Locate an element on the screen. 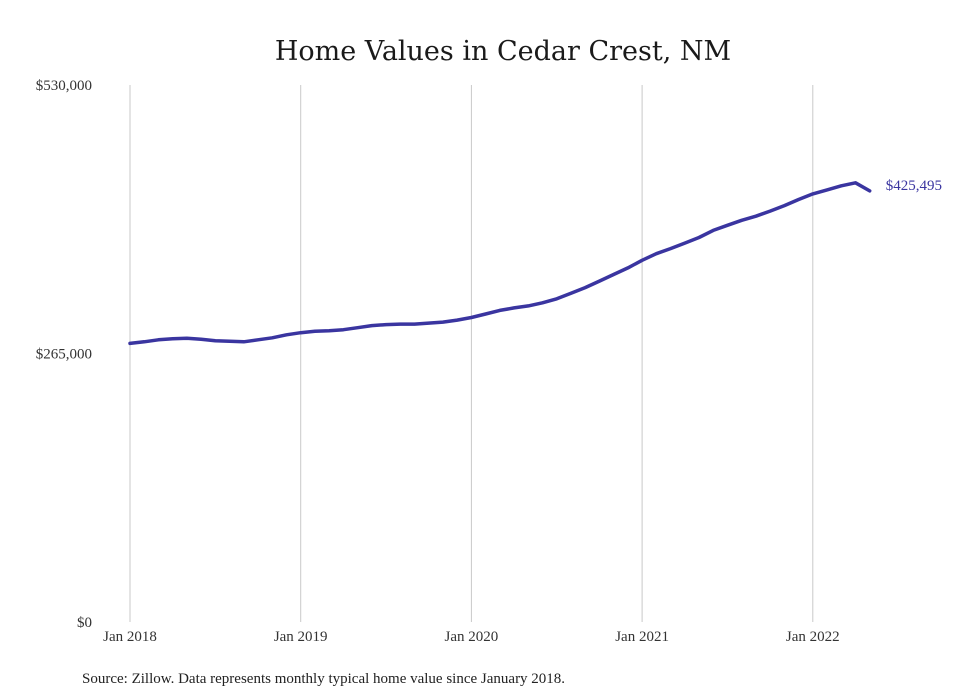 The width and height of the screenshot is (980, 699). x-axis-ticks: Jan 2018 Jan 2019 Jan 2020 Jan 2021 Jan 2022 is located at coordinates (471, 637).